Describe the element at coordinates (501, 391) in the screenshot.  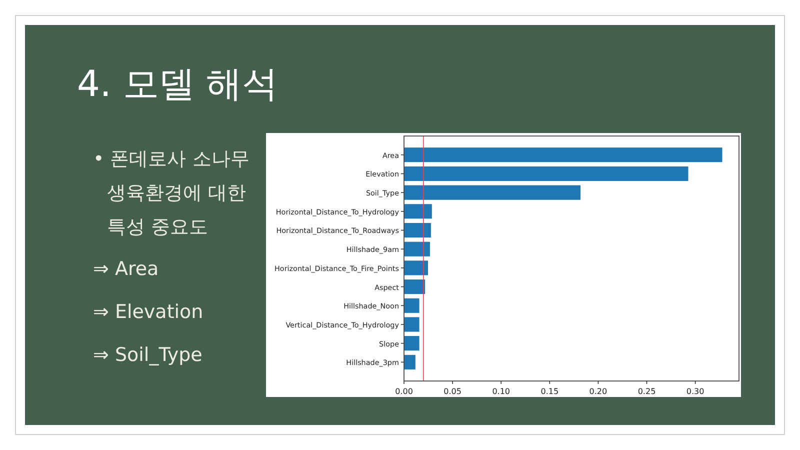
I see `x-tick-label: 0.10` at that location.